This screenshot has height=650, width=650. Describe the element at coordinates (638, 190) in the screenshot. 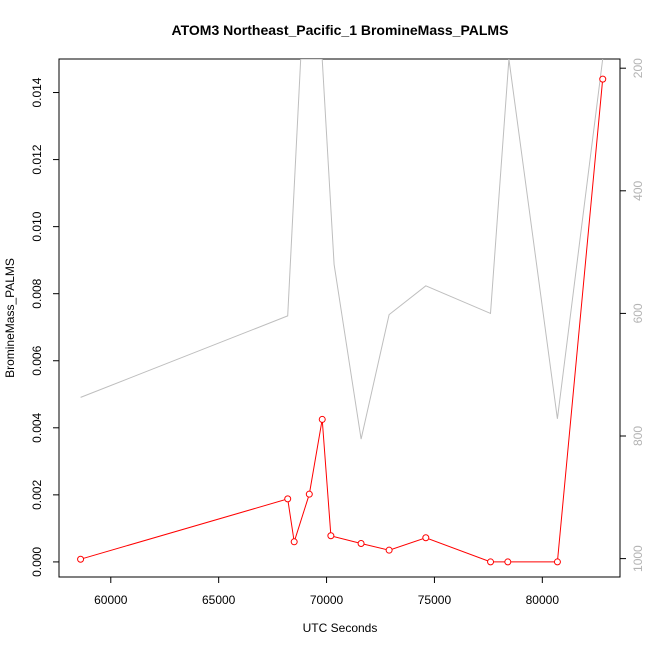

I see `right-y-tick-label: 400` at that location.